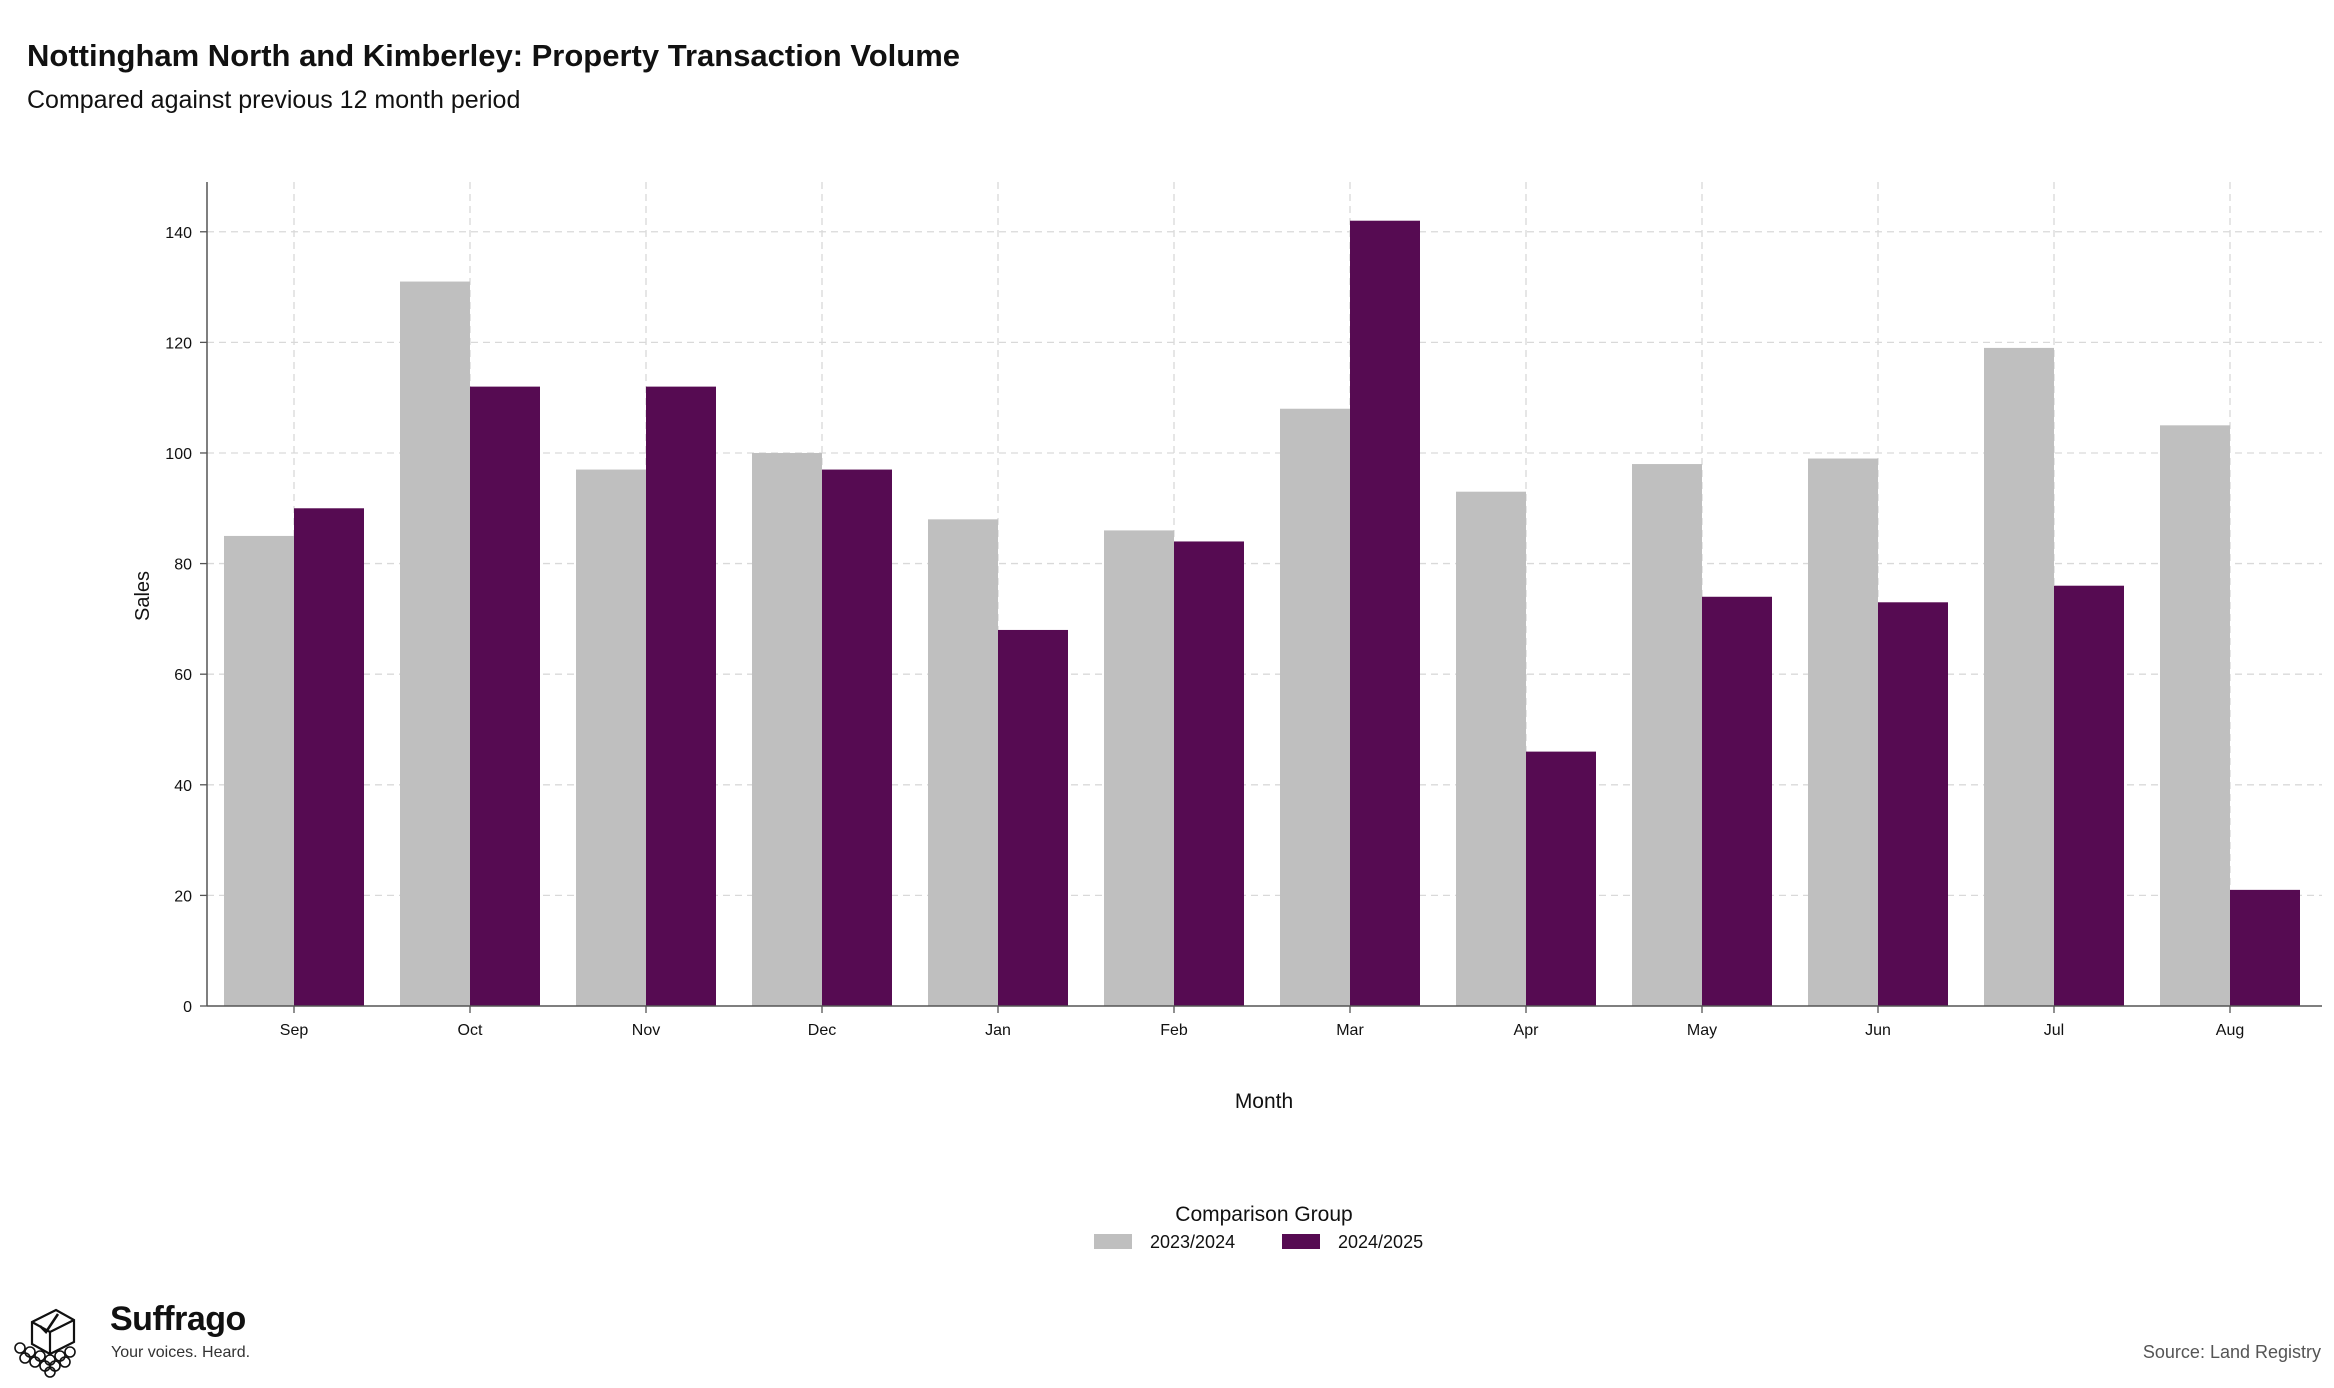 This screenshot has height=1388, width=2334. What do you see at coordinates (611, 738) in the screenshot?
I see `bar-nov-2023-2024` at bounding box center [611, 738].